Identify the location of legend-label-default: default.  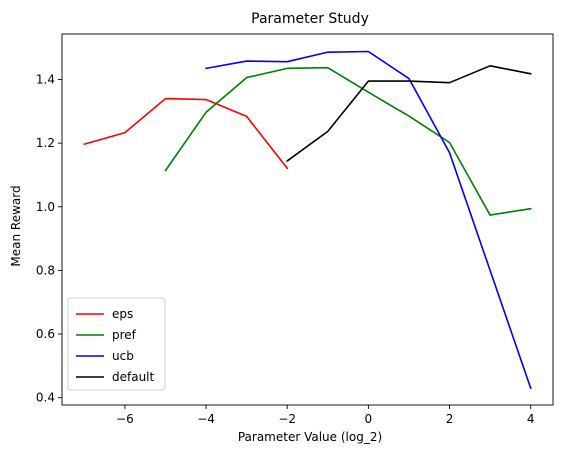
(133, 377).